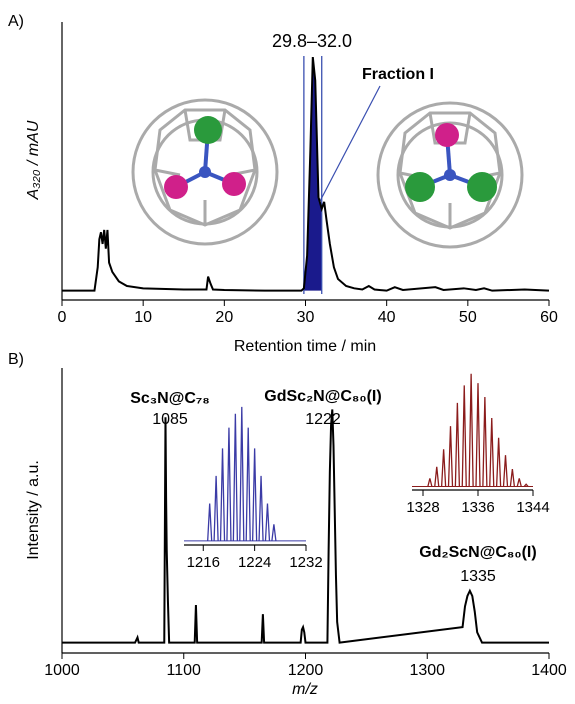 The image size is (575, 704). What do you see at coordinates (306, 317) in the screenshot?
I see `x-tick-label: 30` at bounding box center [306, 317].